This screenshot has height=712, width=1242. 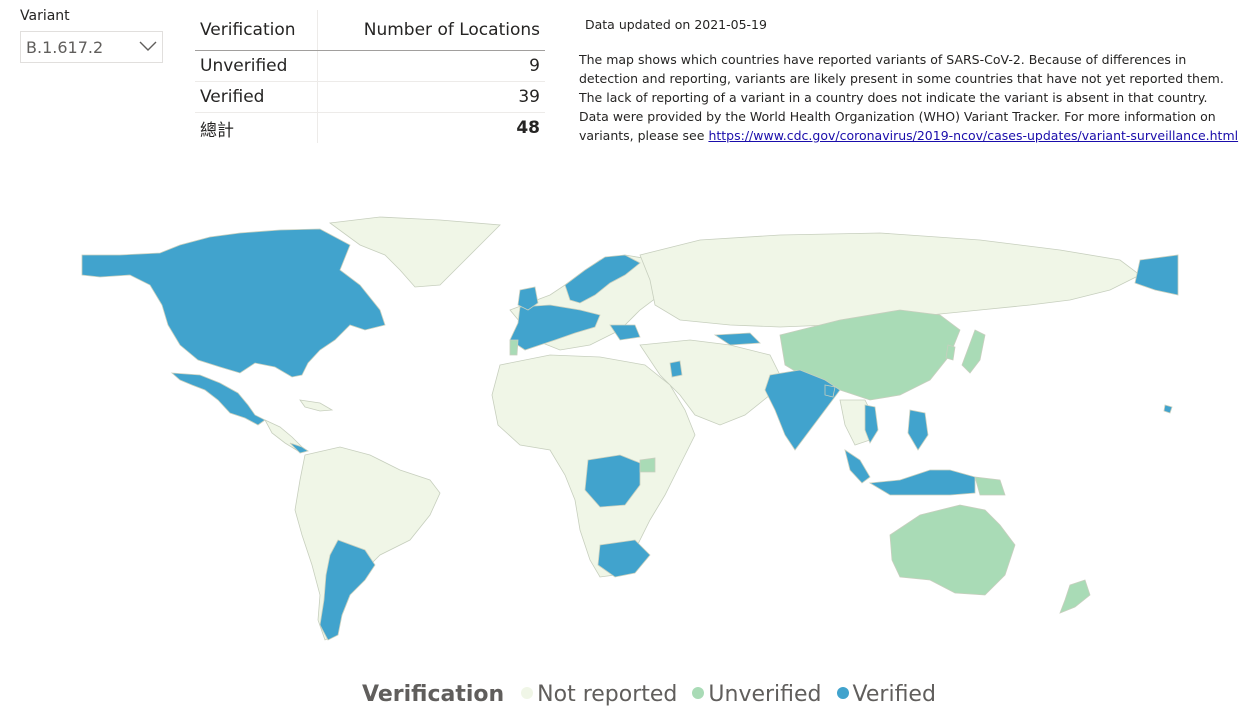 I want to click on eastern-europe-verified, so click(x=625, y=332).